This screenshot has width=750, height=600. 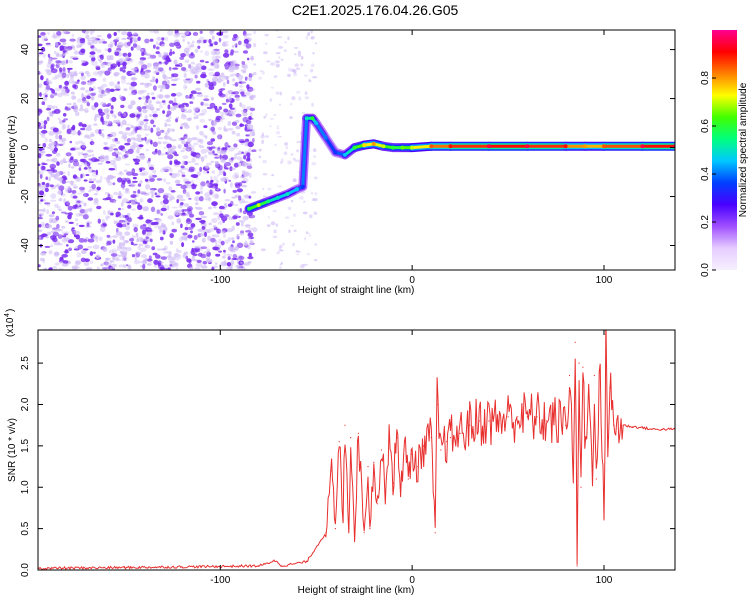 What do you see at coordinates (356, 590) in the screenshot?
I see `snr-xlabel: Height of straight line (km)` at bounding box center [356, 590].